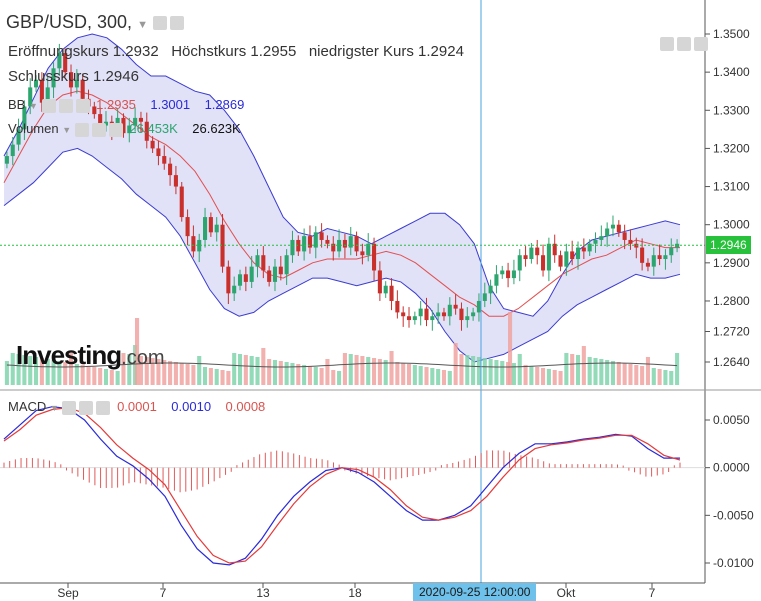 The width and height of the screenshot is (761, 601). What do you see at coordinates (731, 331) in the screenshot?
I see `y-tick-label: 1.2720` at bounding box center [731, 331].